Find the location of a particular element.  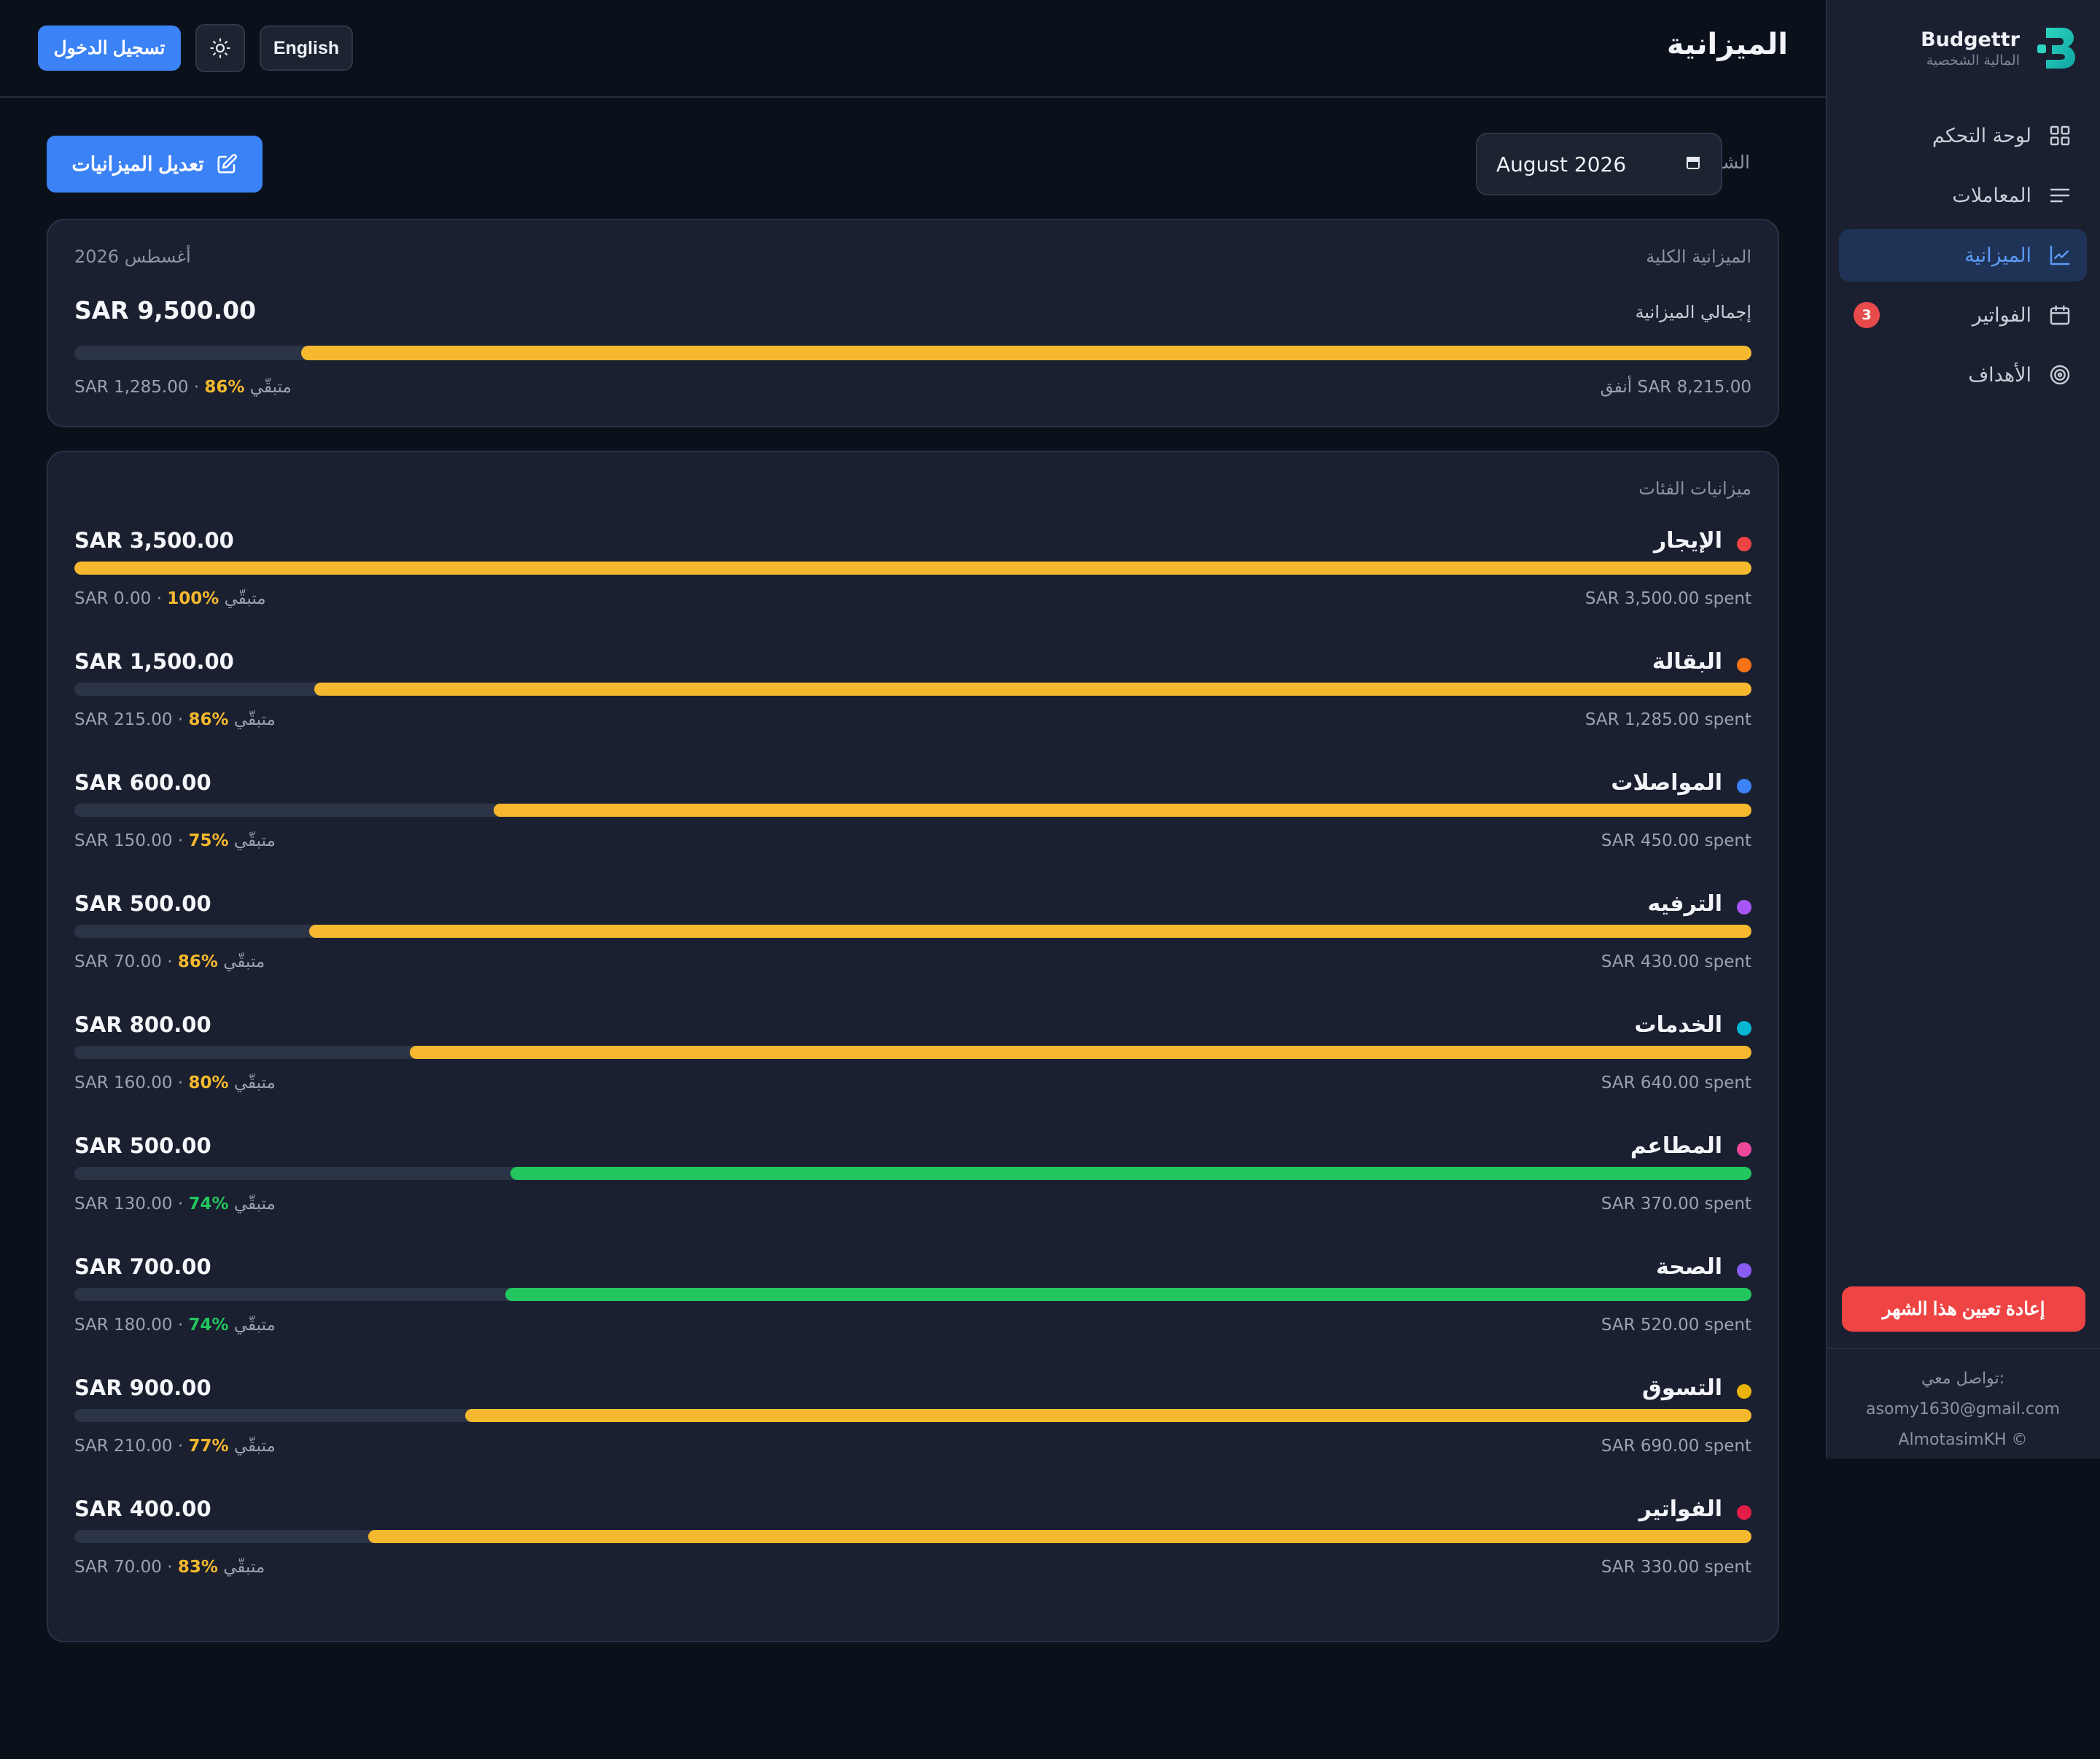

contact-email: asomy1630@gmail.com is located at coordinates (1963, 1409).